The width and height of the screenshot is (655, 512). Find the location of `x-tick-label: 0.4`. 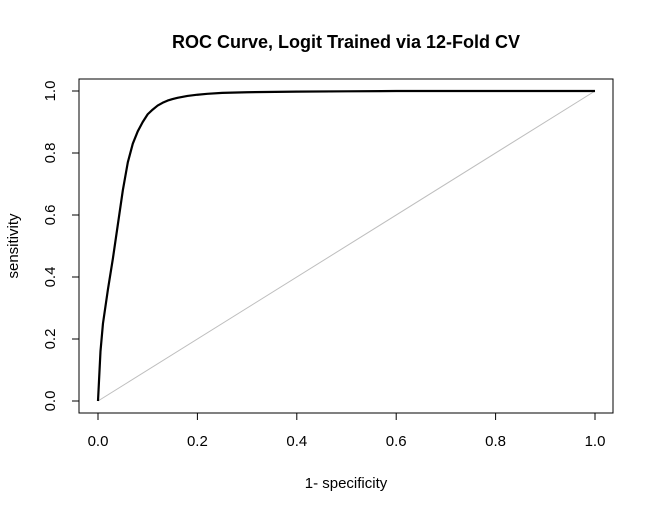

x-tick-label: 0.4 is located at coordinates (296, 441).